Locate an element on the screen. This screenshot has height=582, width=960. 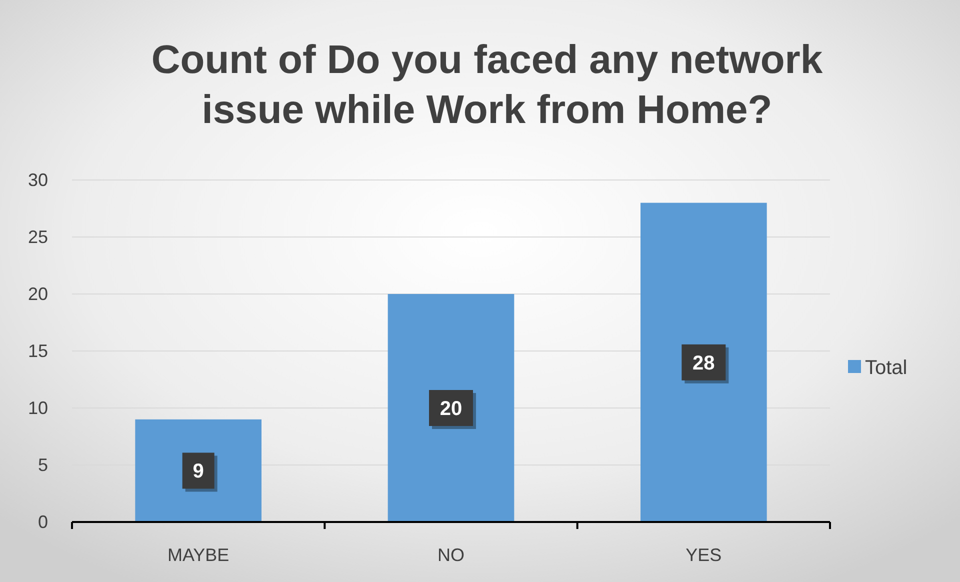
x-tick-label: YES is located at coordinates (704, 555).